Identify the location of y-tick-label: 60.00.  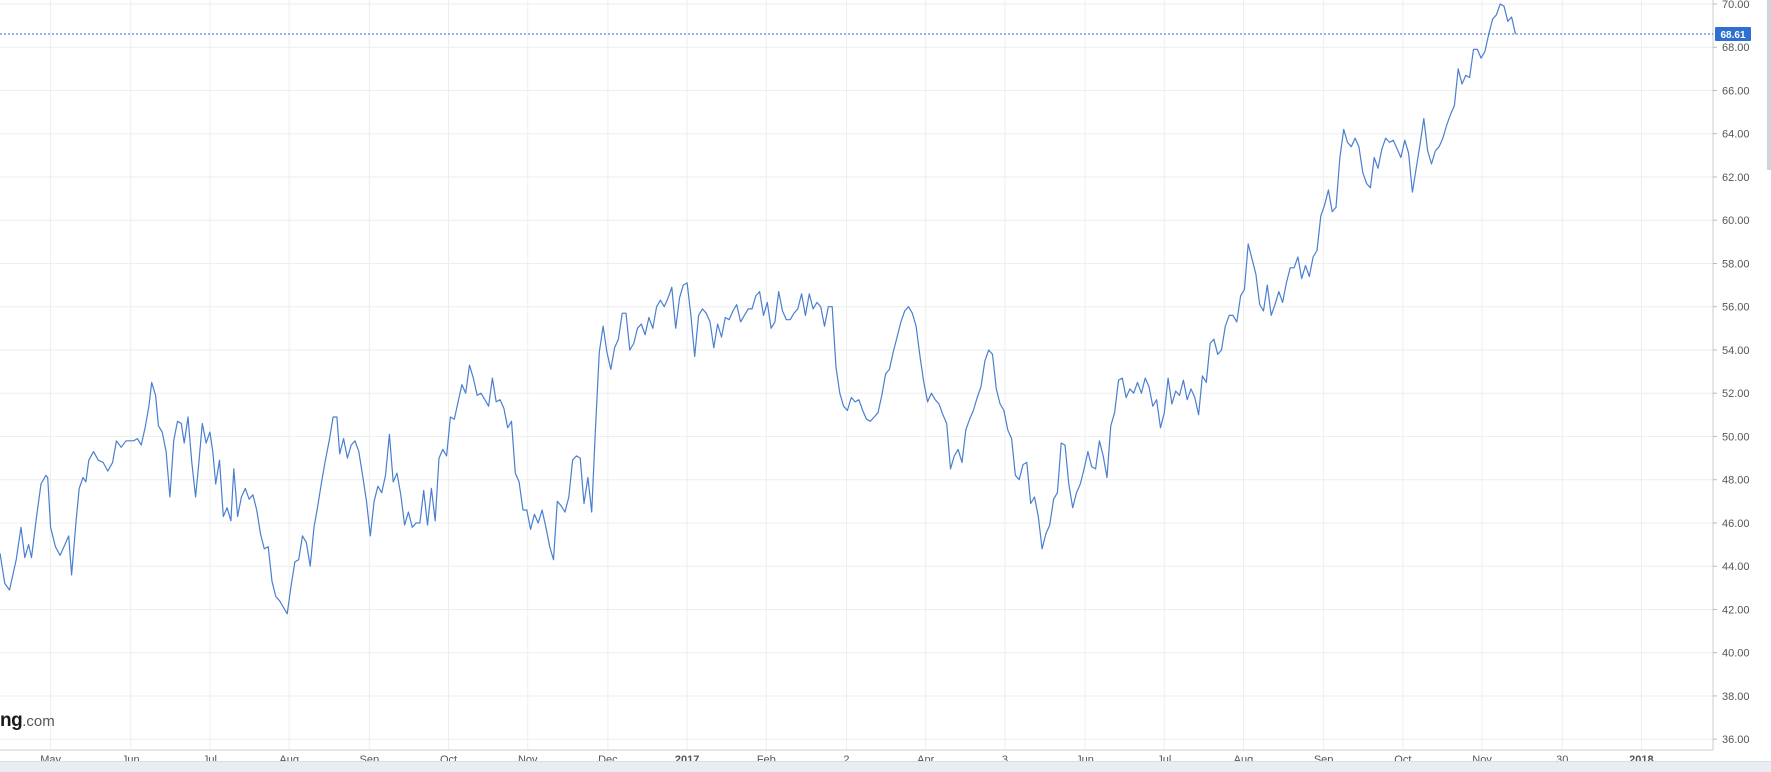
(1736, 221).